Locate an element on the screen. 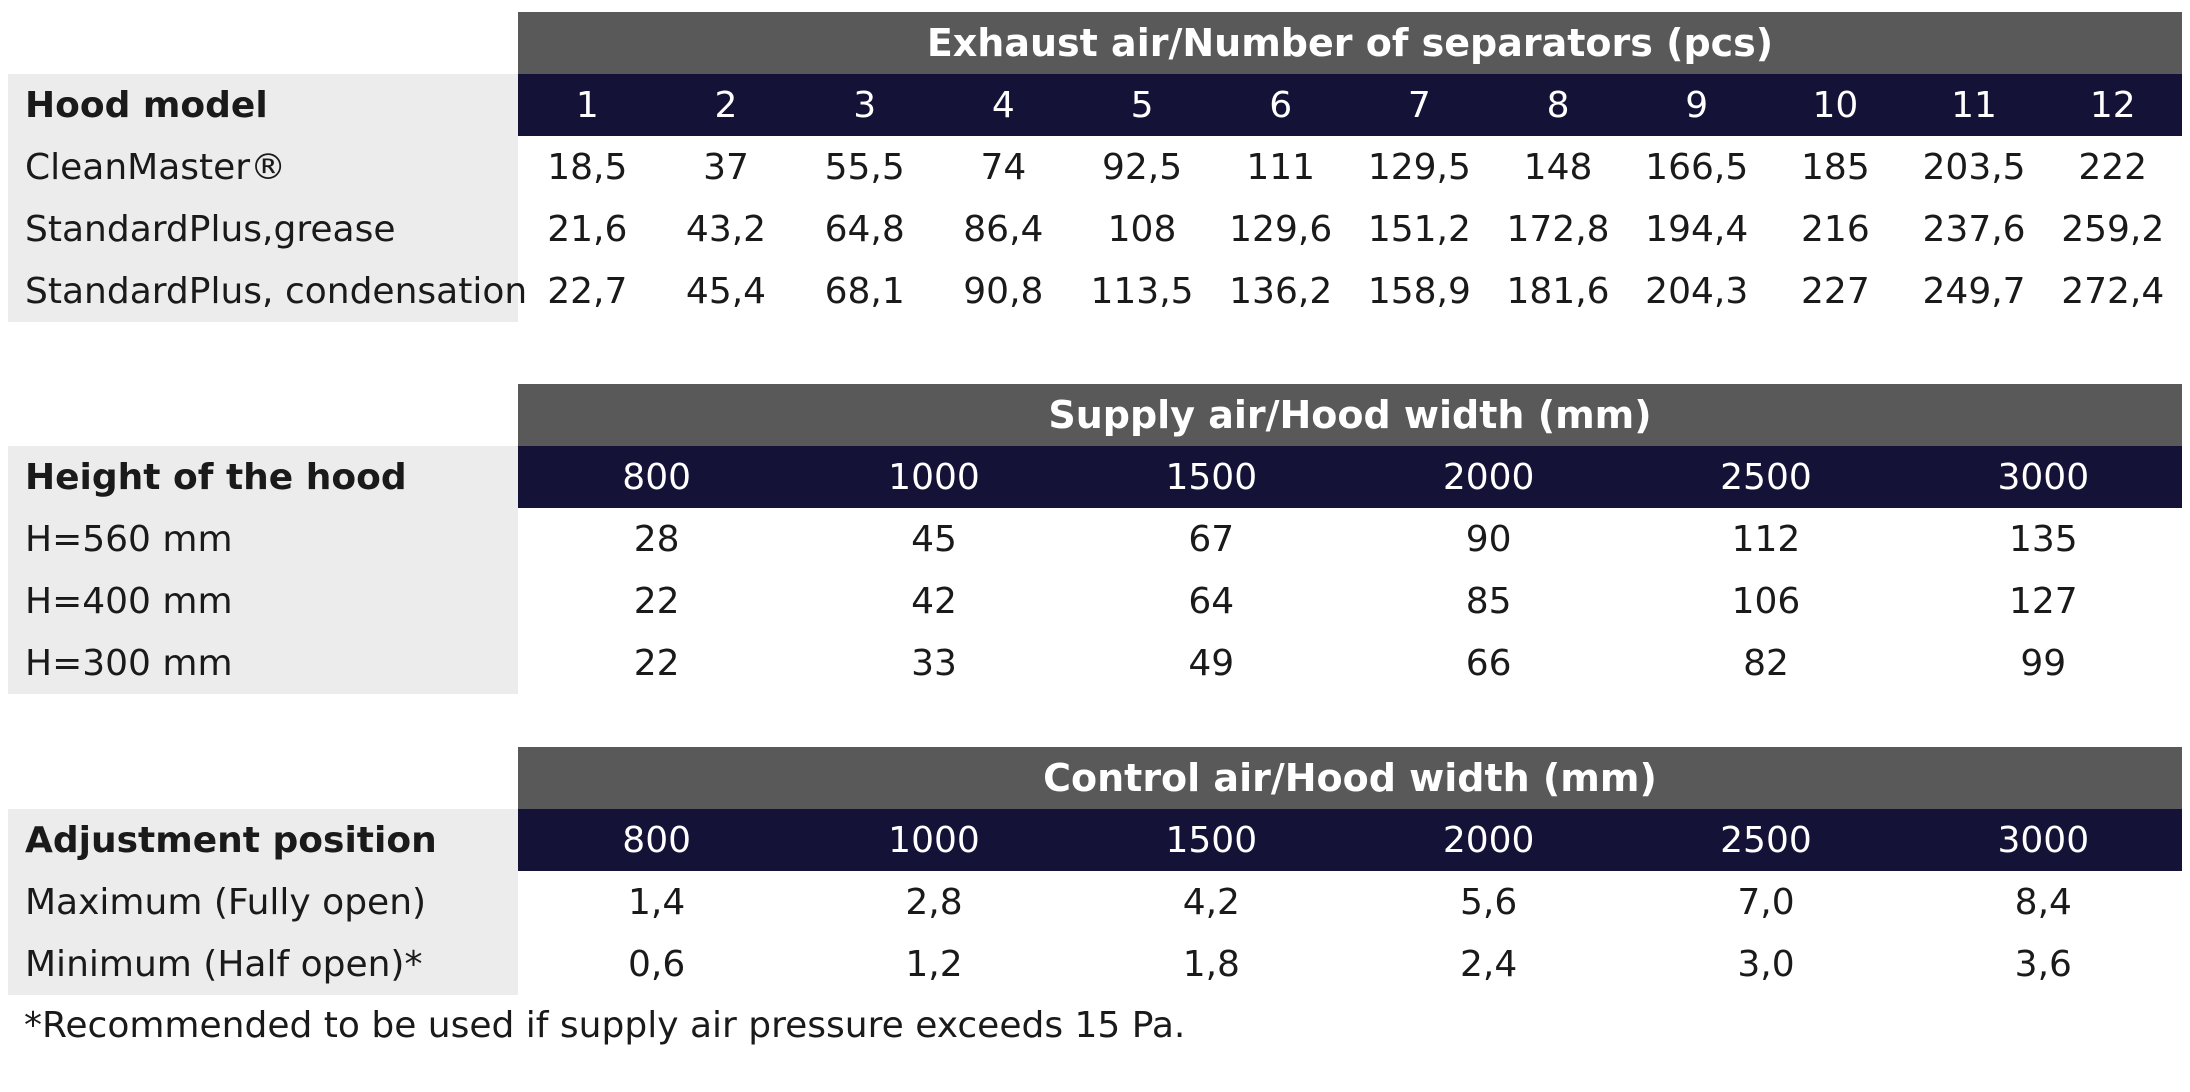 This screenshot has height=1092, width=2190. cell: 148 is located at coordinates (1558, 167).